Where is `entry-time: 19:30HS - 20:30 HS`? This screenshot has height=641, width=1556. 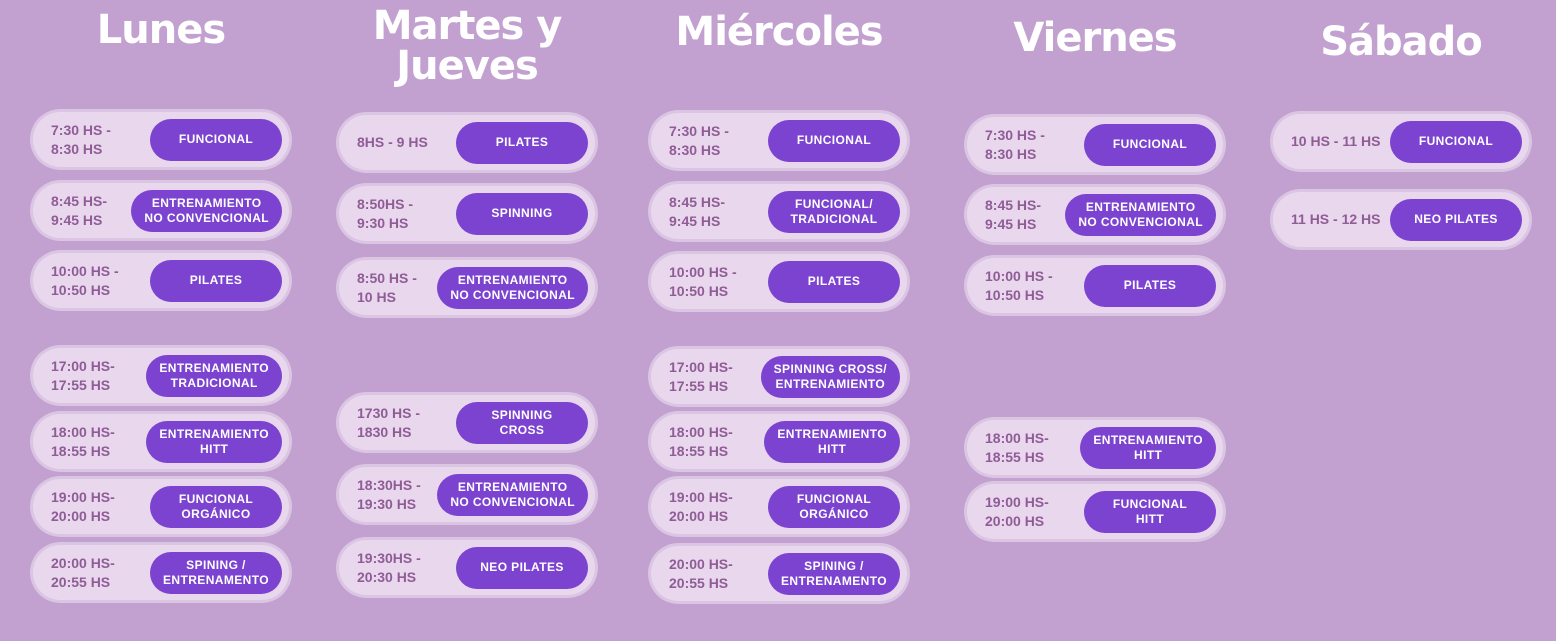 entry-time: 19:30HS - 20:30 HS is located at coordinates (389, 567).